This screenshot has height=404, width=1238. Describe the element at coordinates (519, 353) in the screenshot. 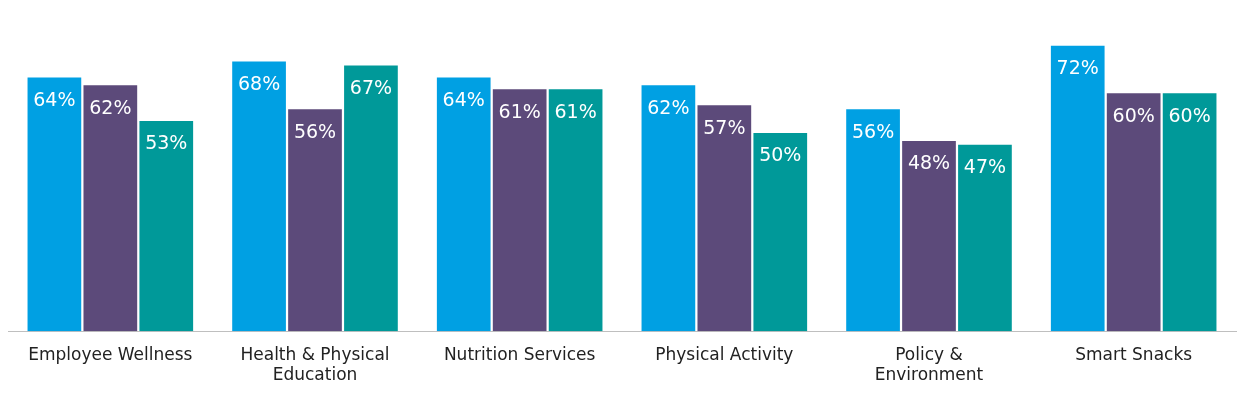

I see `x-tick-label: Nutrition Services` at that location.